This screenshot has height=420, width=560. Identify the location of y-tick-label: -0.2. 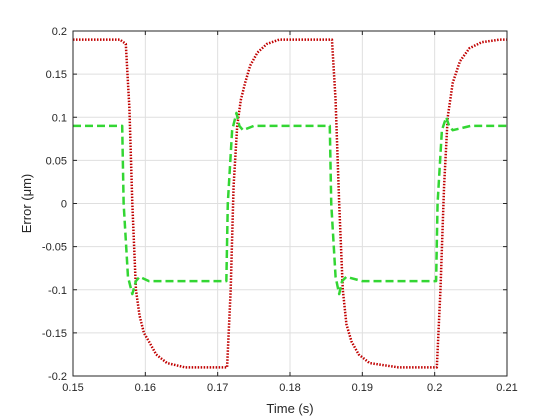
(57, 377).